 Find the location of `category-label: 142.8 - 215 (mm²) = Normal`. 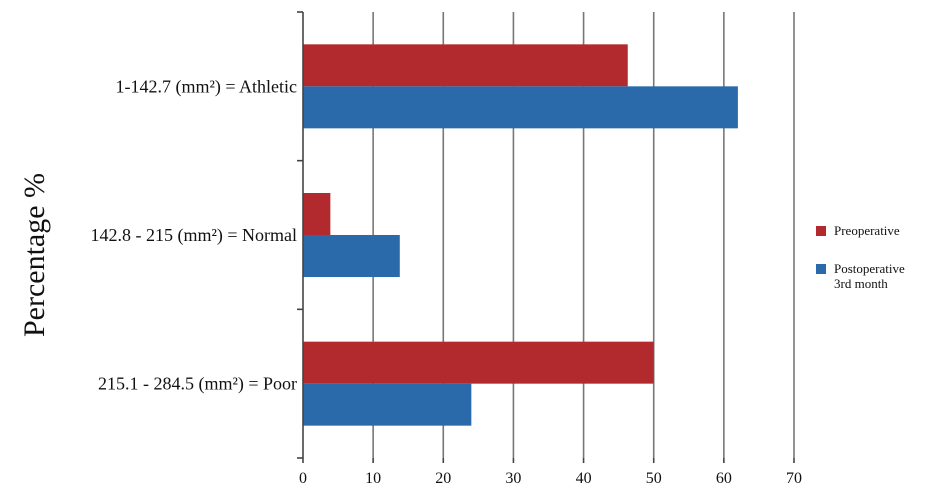

category-label: 142.8 - 215 (mm²) = Normal is located at coordinates (193, 235).